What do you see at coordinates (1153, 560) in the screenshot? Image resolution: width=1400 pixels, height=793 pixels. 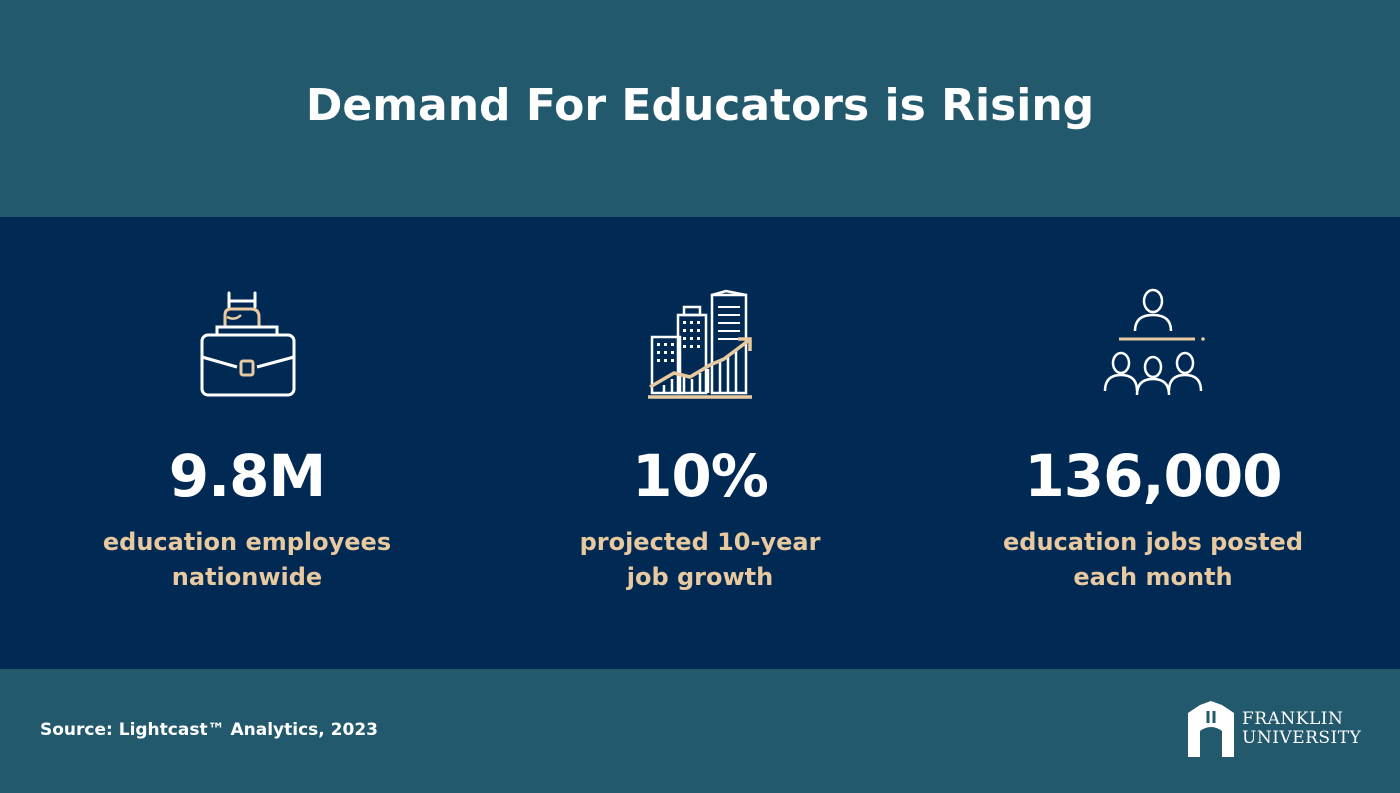 I see `stat-description: education jobs posted each month` at bounding box center [1153, 560].